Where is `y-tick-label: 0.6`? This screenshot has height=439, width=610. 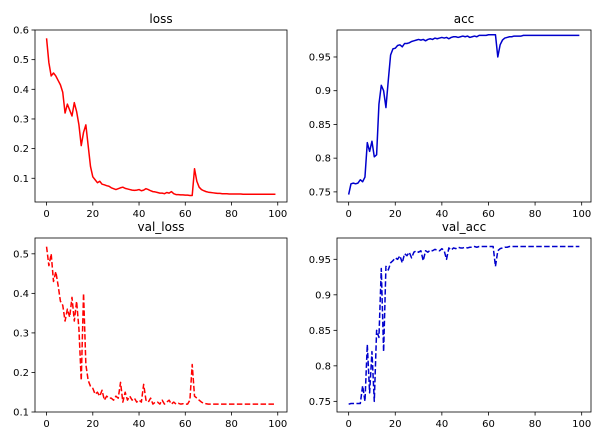
y-tick-label: 0.6 is located at coordinates (21, 31).